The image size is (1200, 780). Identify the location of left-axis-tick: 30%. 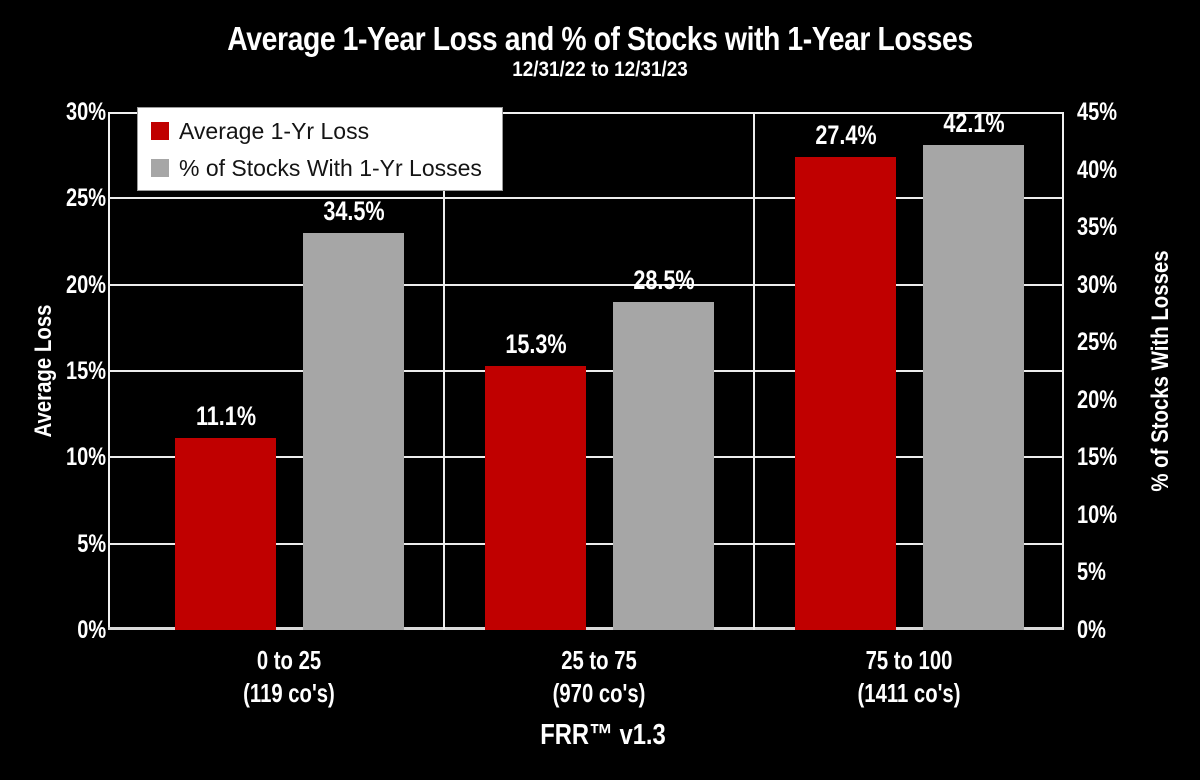
(85, 112).